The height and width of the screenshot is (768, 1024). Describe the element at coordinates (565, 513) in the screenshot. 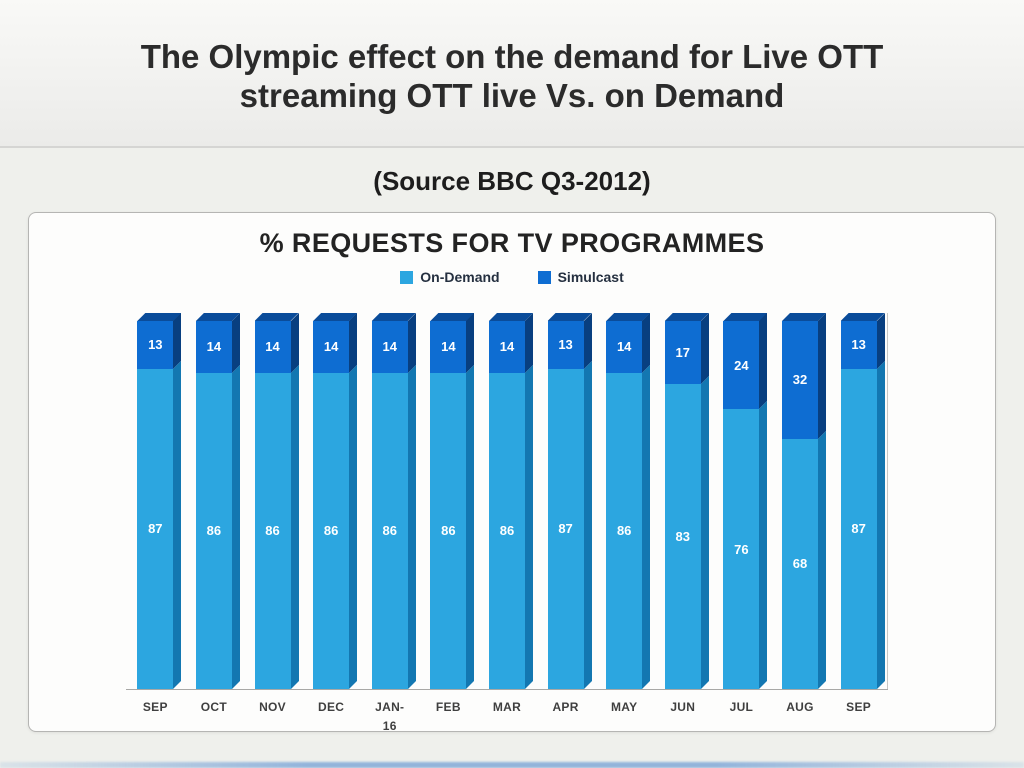

I see `bar-column: 13 87 APR` at that location.